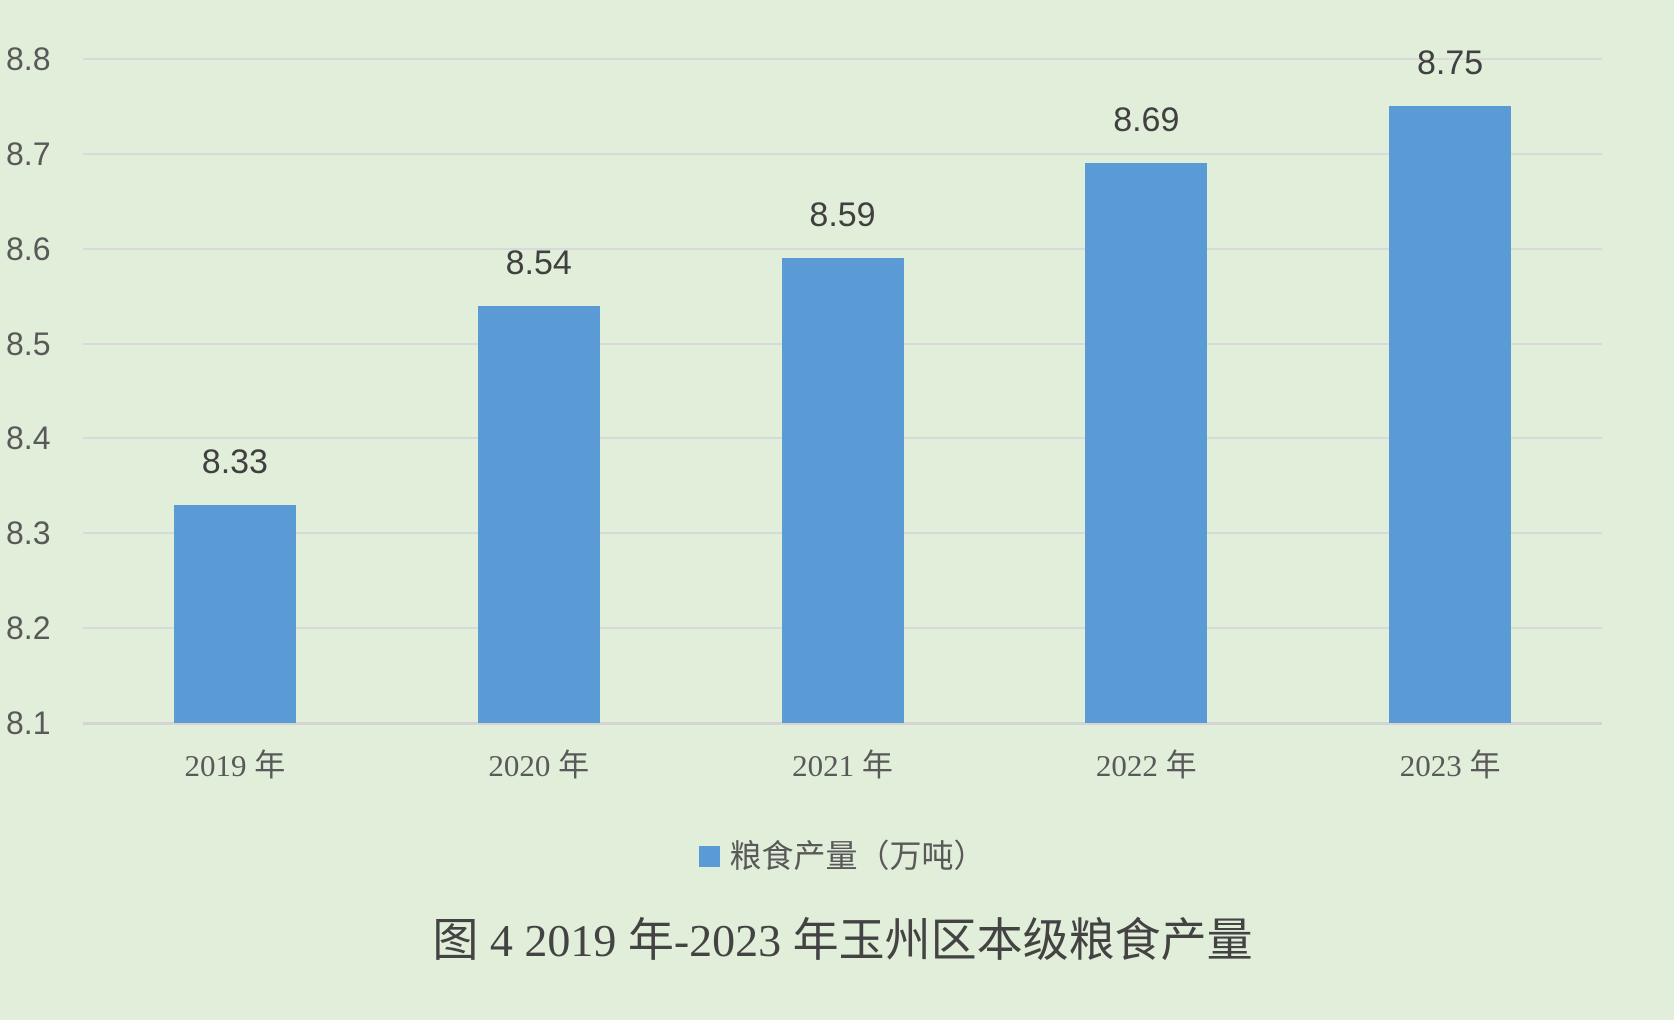 The image size is (1674, 1020). I want to click on x-axis-line, so click(842, 723).